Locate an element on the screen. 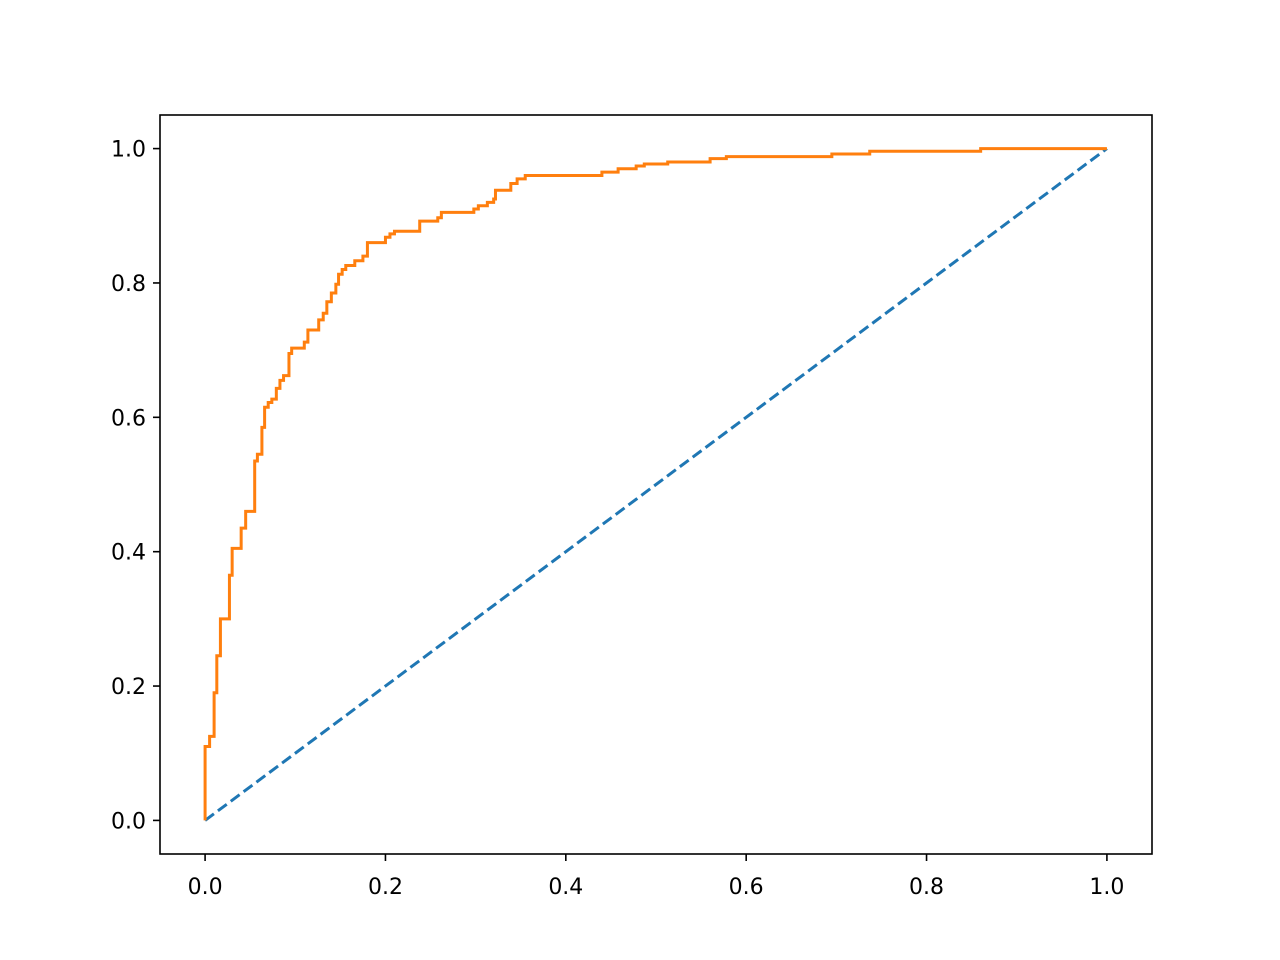 The height and width of the screenshot is (960, 1280). y-axis-ticks: 0.0 0.2 0.4 0.6 0.8 1.0 is located at coordinates (135, 486).